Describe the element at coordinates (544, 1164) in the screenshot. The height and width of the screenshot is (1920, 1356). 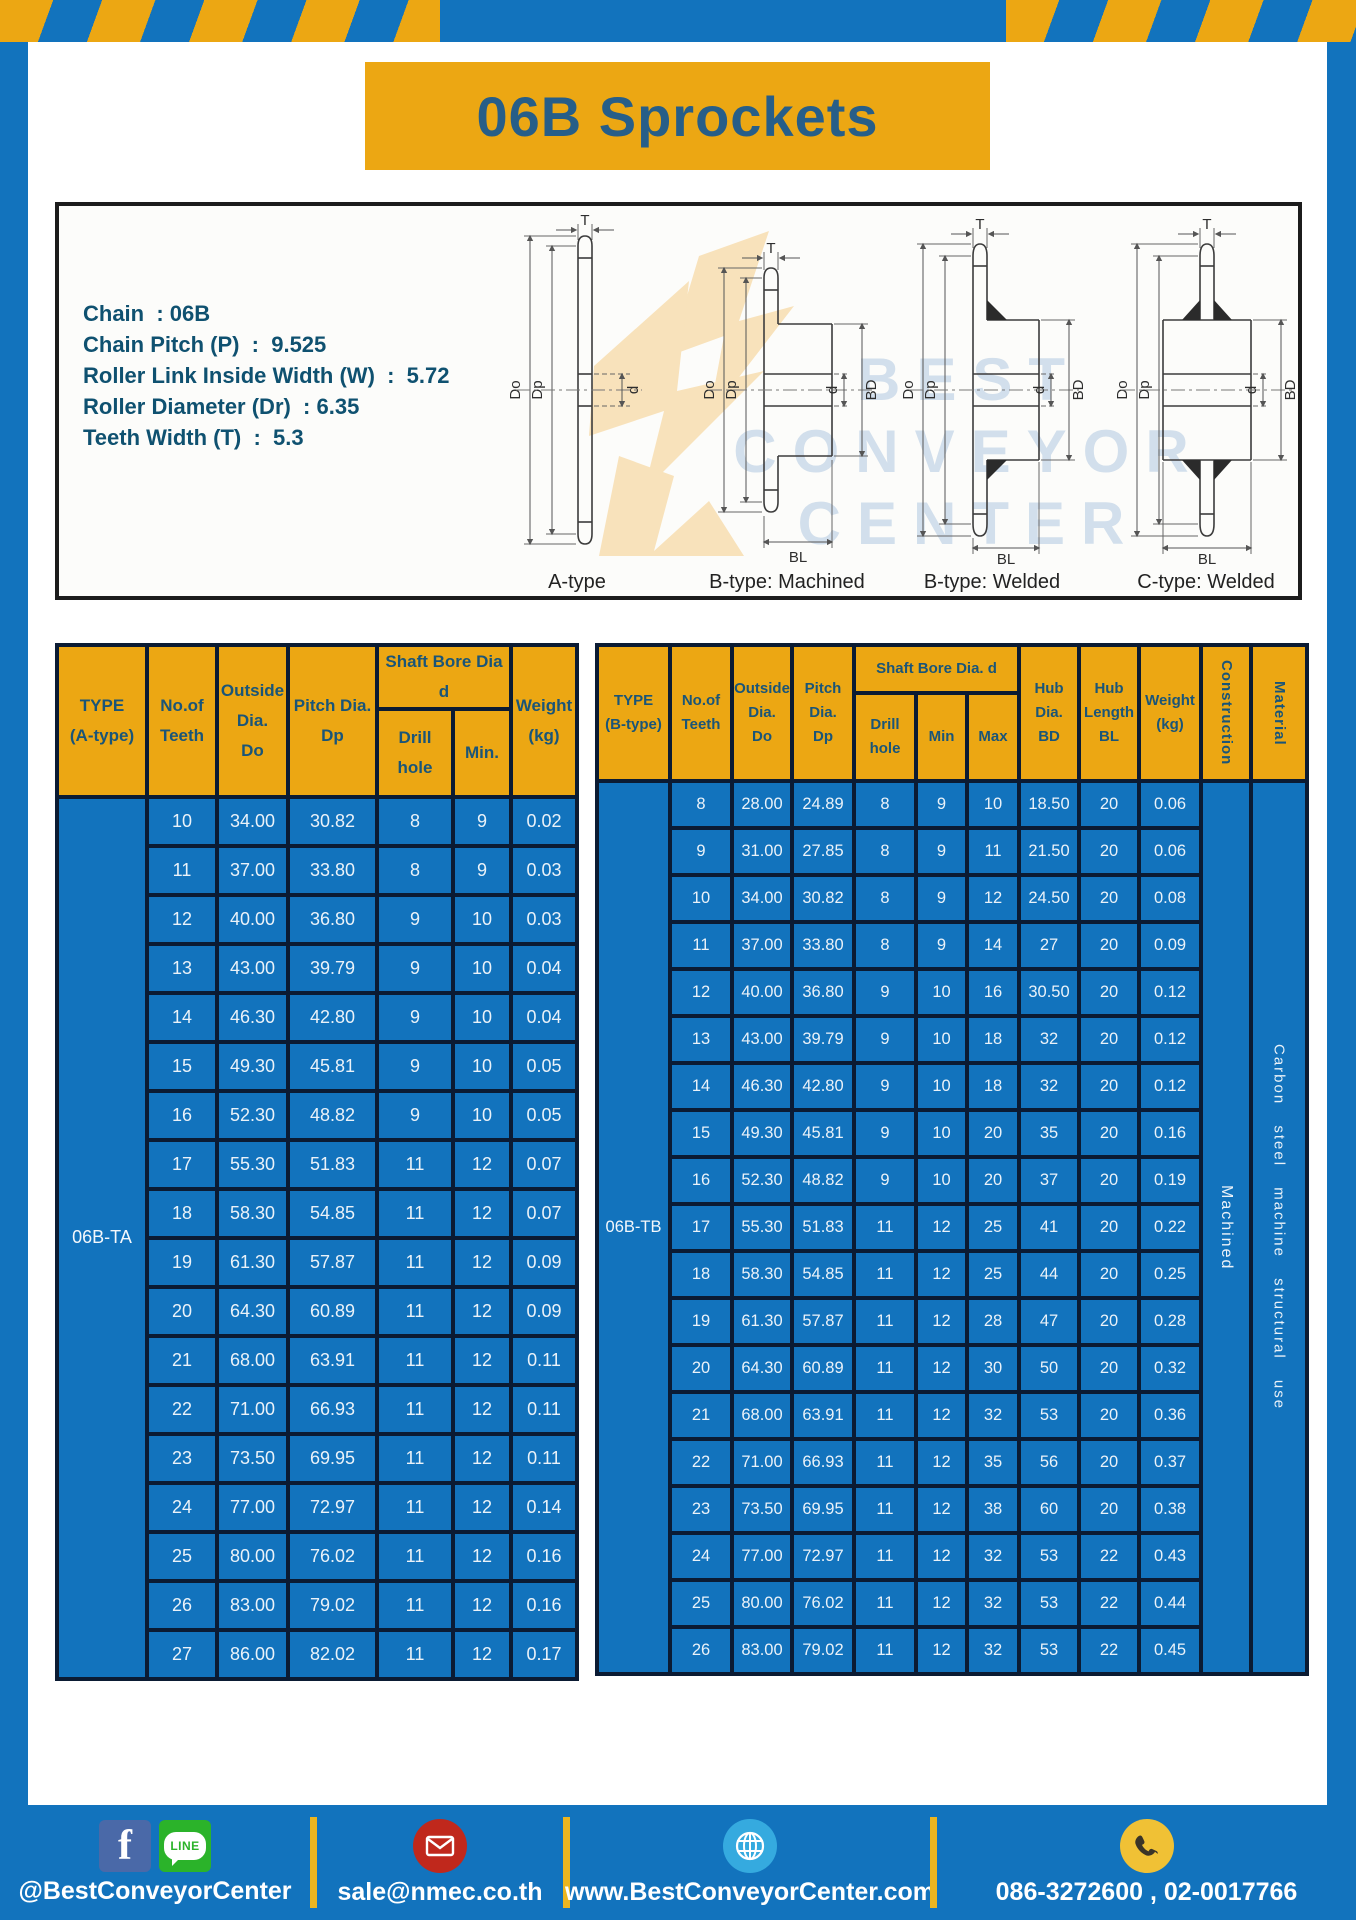
I see `table-cell: 0.07` at that location.